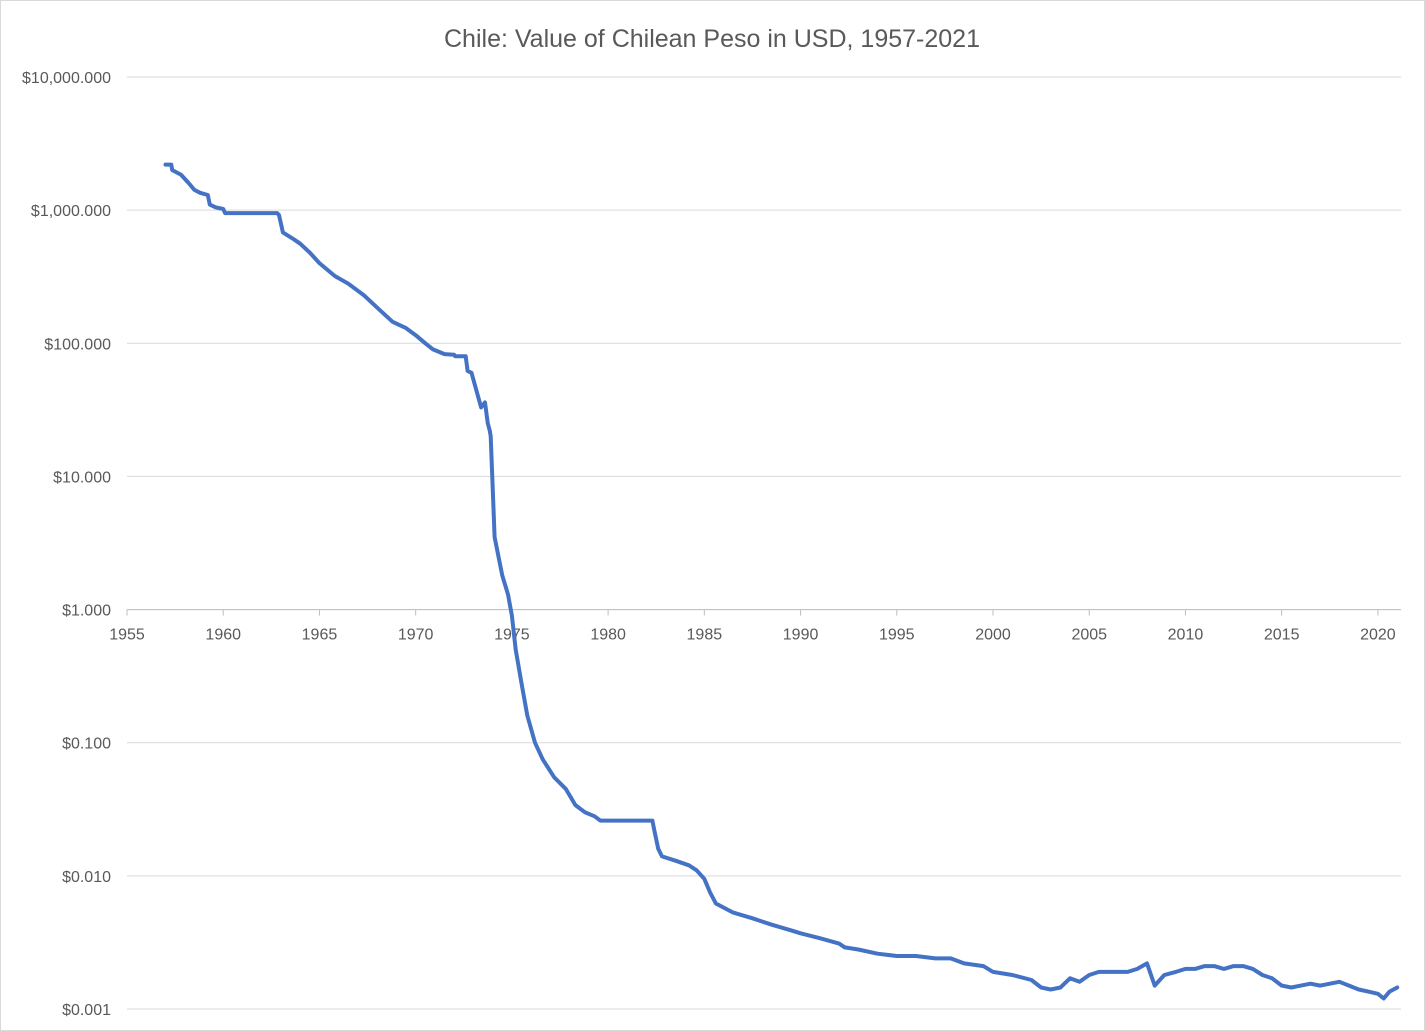 The height and width of the screenshot is (1031, 1425). Describe the element at coordinates (993, 635) in the screenshot. I see `x-tick-label: 2000` at that location.